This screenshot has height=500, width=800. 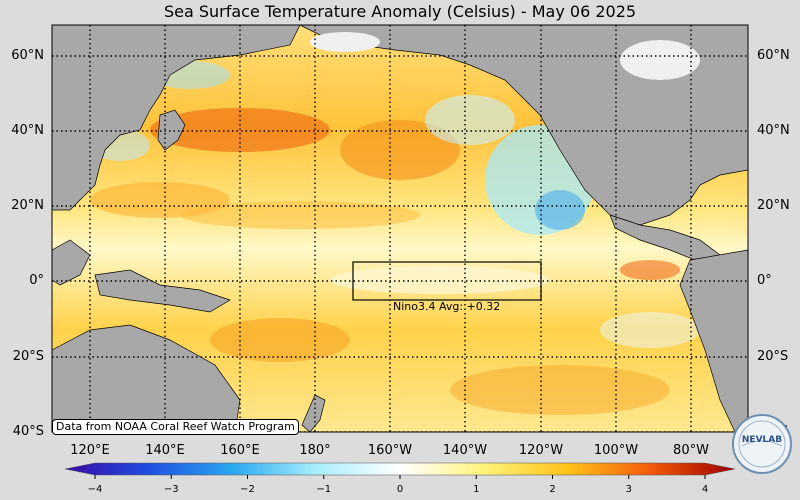 What do you see at coordinates (691, 450) in the screenshot?
I see `longitude-label: 80°W` at bounding box center [691, 450].